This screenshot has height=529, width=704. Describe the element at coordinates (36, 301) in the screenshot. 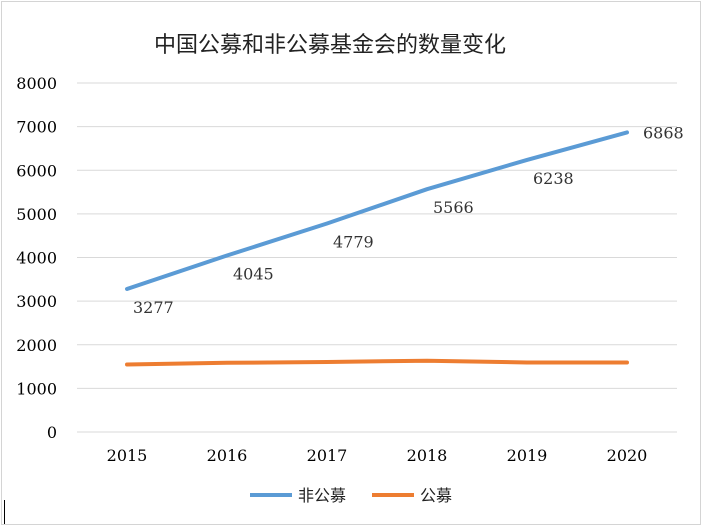

I see `y-tick-label: 3000` at that location.